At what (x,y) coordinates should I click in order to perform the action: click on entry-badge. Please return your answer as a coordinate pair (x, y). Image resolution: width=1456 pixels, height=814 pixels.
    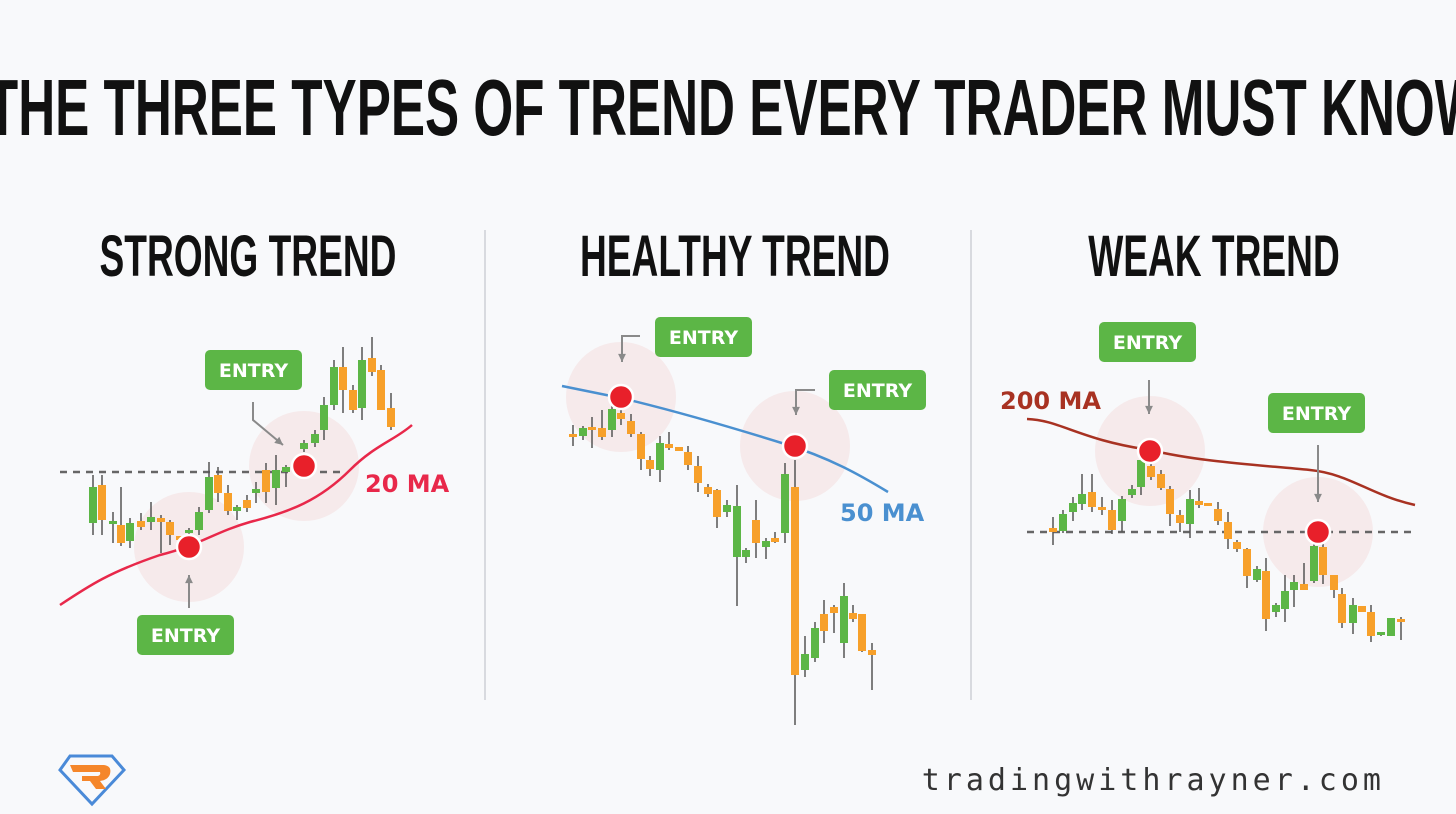
    Looking at the image, I should click on (703, 337).